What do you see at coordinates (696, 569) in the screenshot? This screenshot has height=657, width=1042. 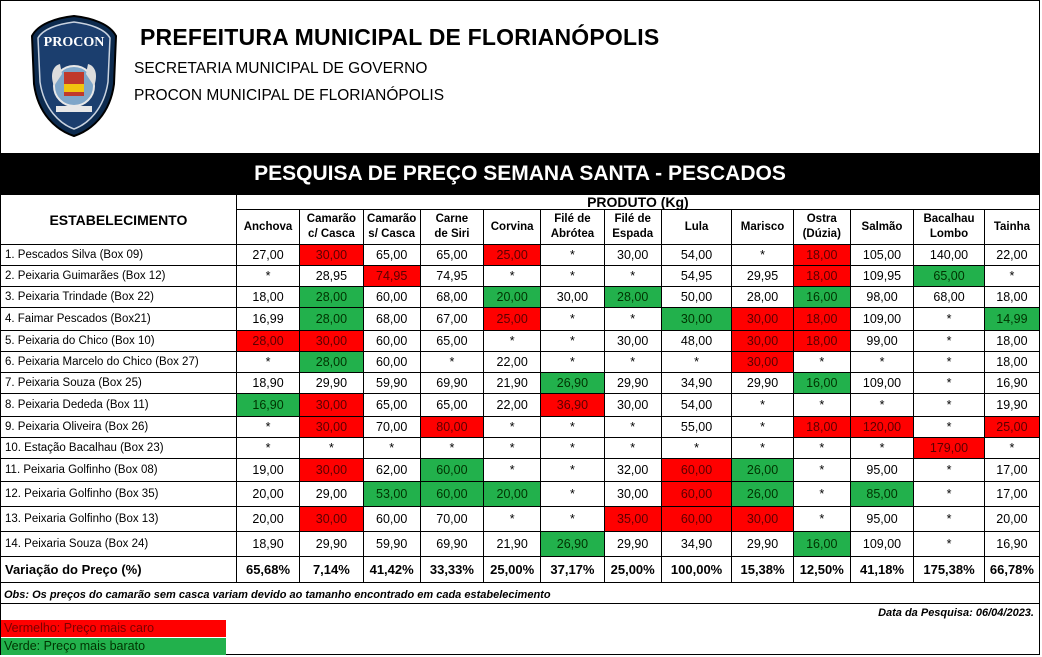 I see `variation-cell: 100,00%` at bounding box center [696, 569].